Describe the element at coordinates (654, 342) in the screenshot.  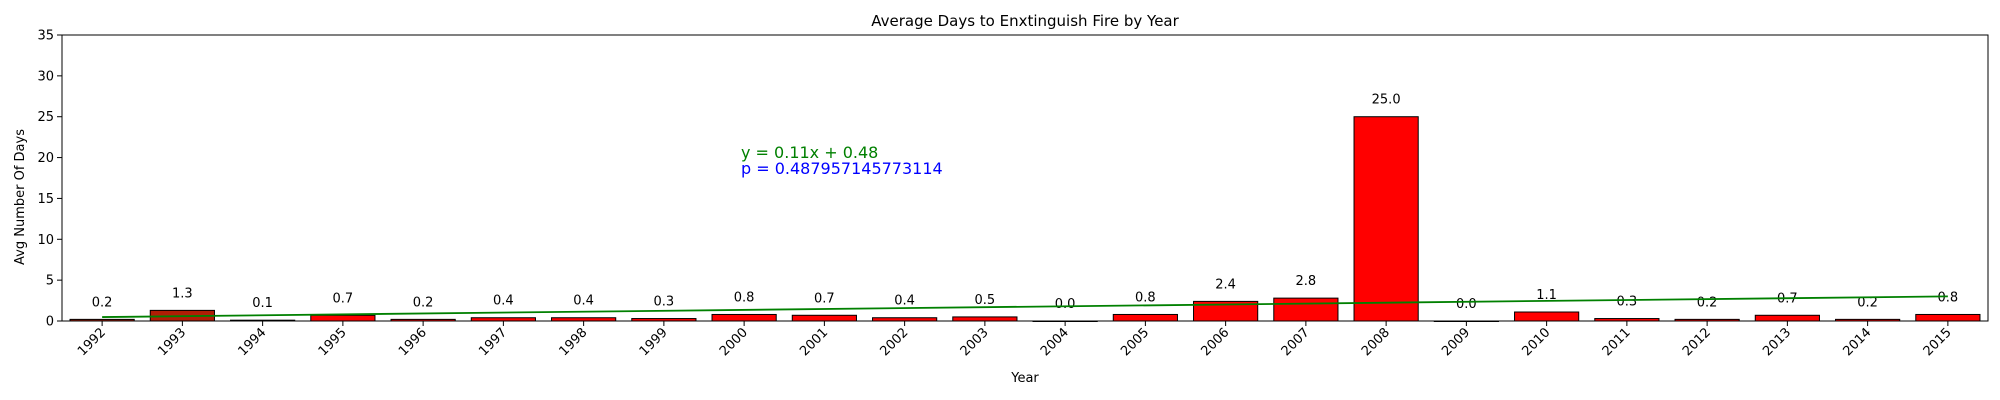
I see `x-tick-label: 1999` at that location.